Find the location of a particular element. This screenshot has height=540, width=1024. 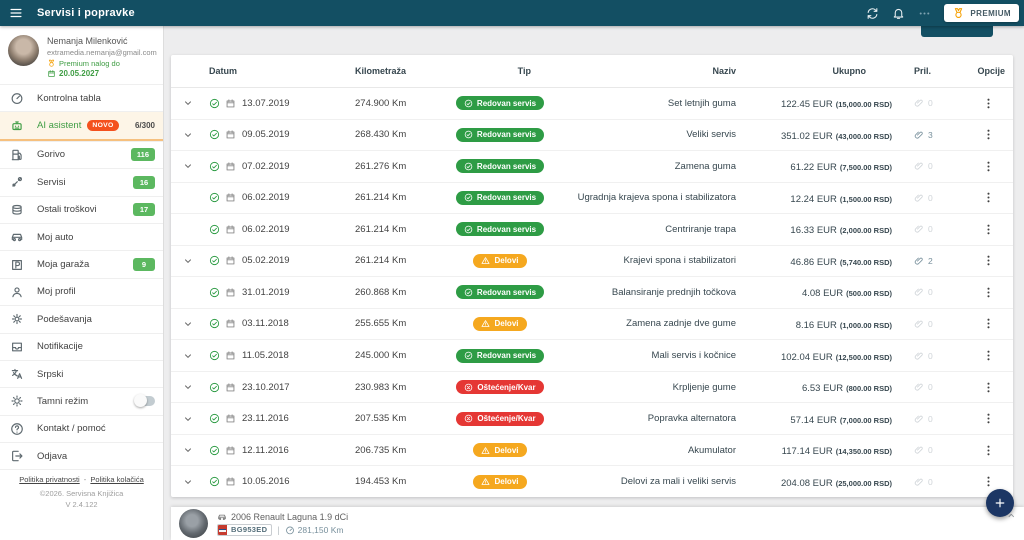

type-badge: Oštećenje/Kvar is located at coordinates (500, 418).